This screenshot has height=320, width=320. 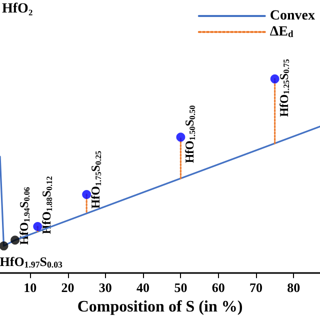 I want to click on annotation: HfO1.50S0.50, so click(x=189, y=134).